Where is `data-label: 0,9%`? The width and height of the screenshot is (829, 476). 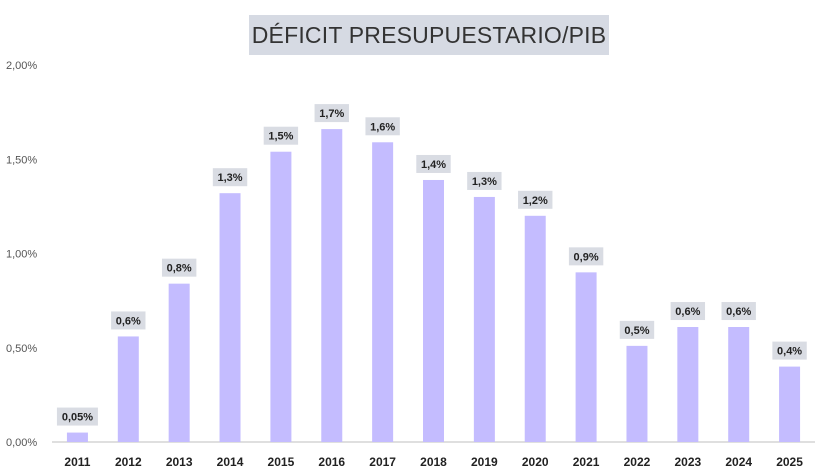
data-label: 0,9% is located at coordinates (586, 257).